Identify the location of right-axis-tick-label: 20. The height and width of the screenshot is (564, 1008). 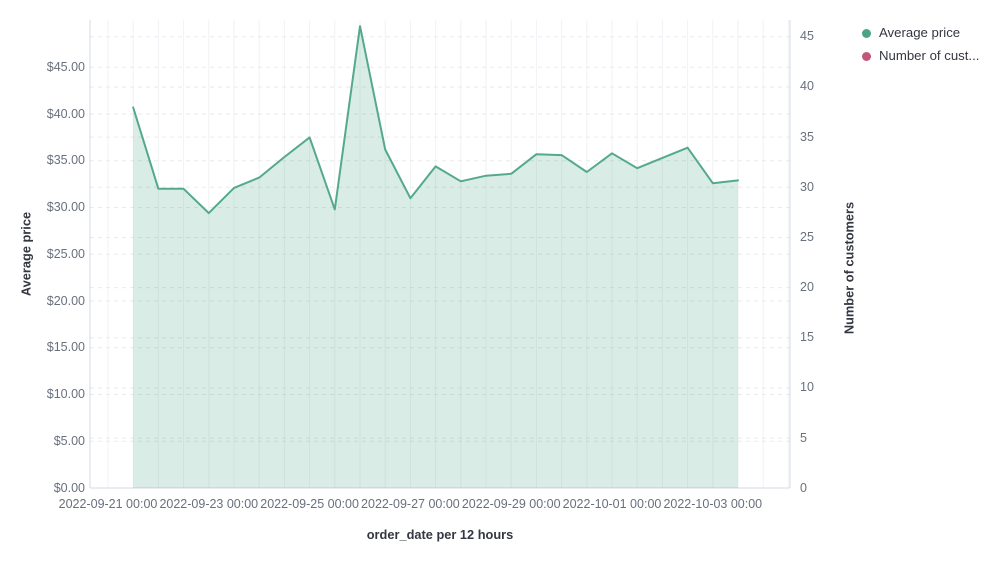
(807, 287).